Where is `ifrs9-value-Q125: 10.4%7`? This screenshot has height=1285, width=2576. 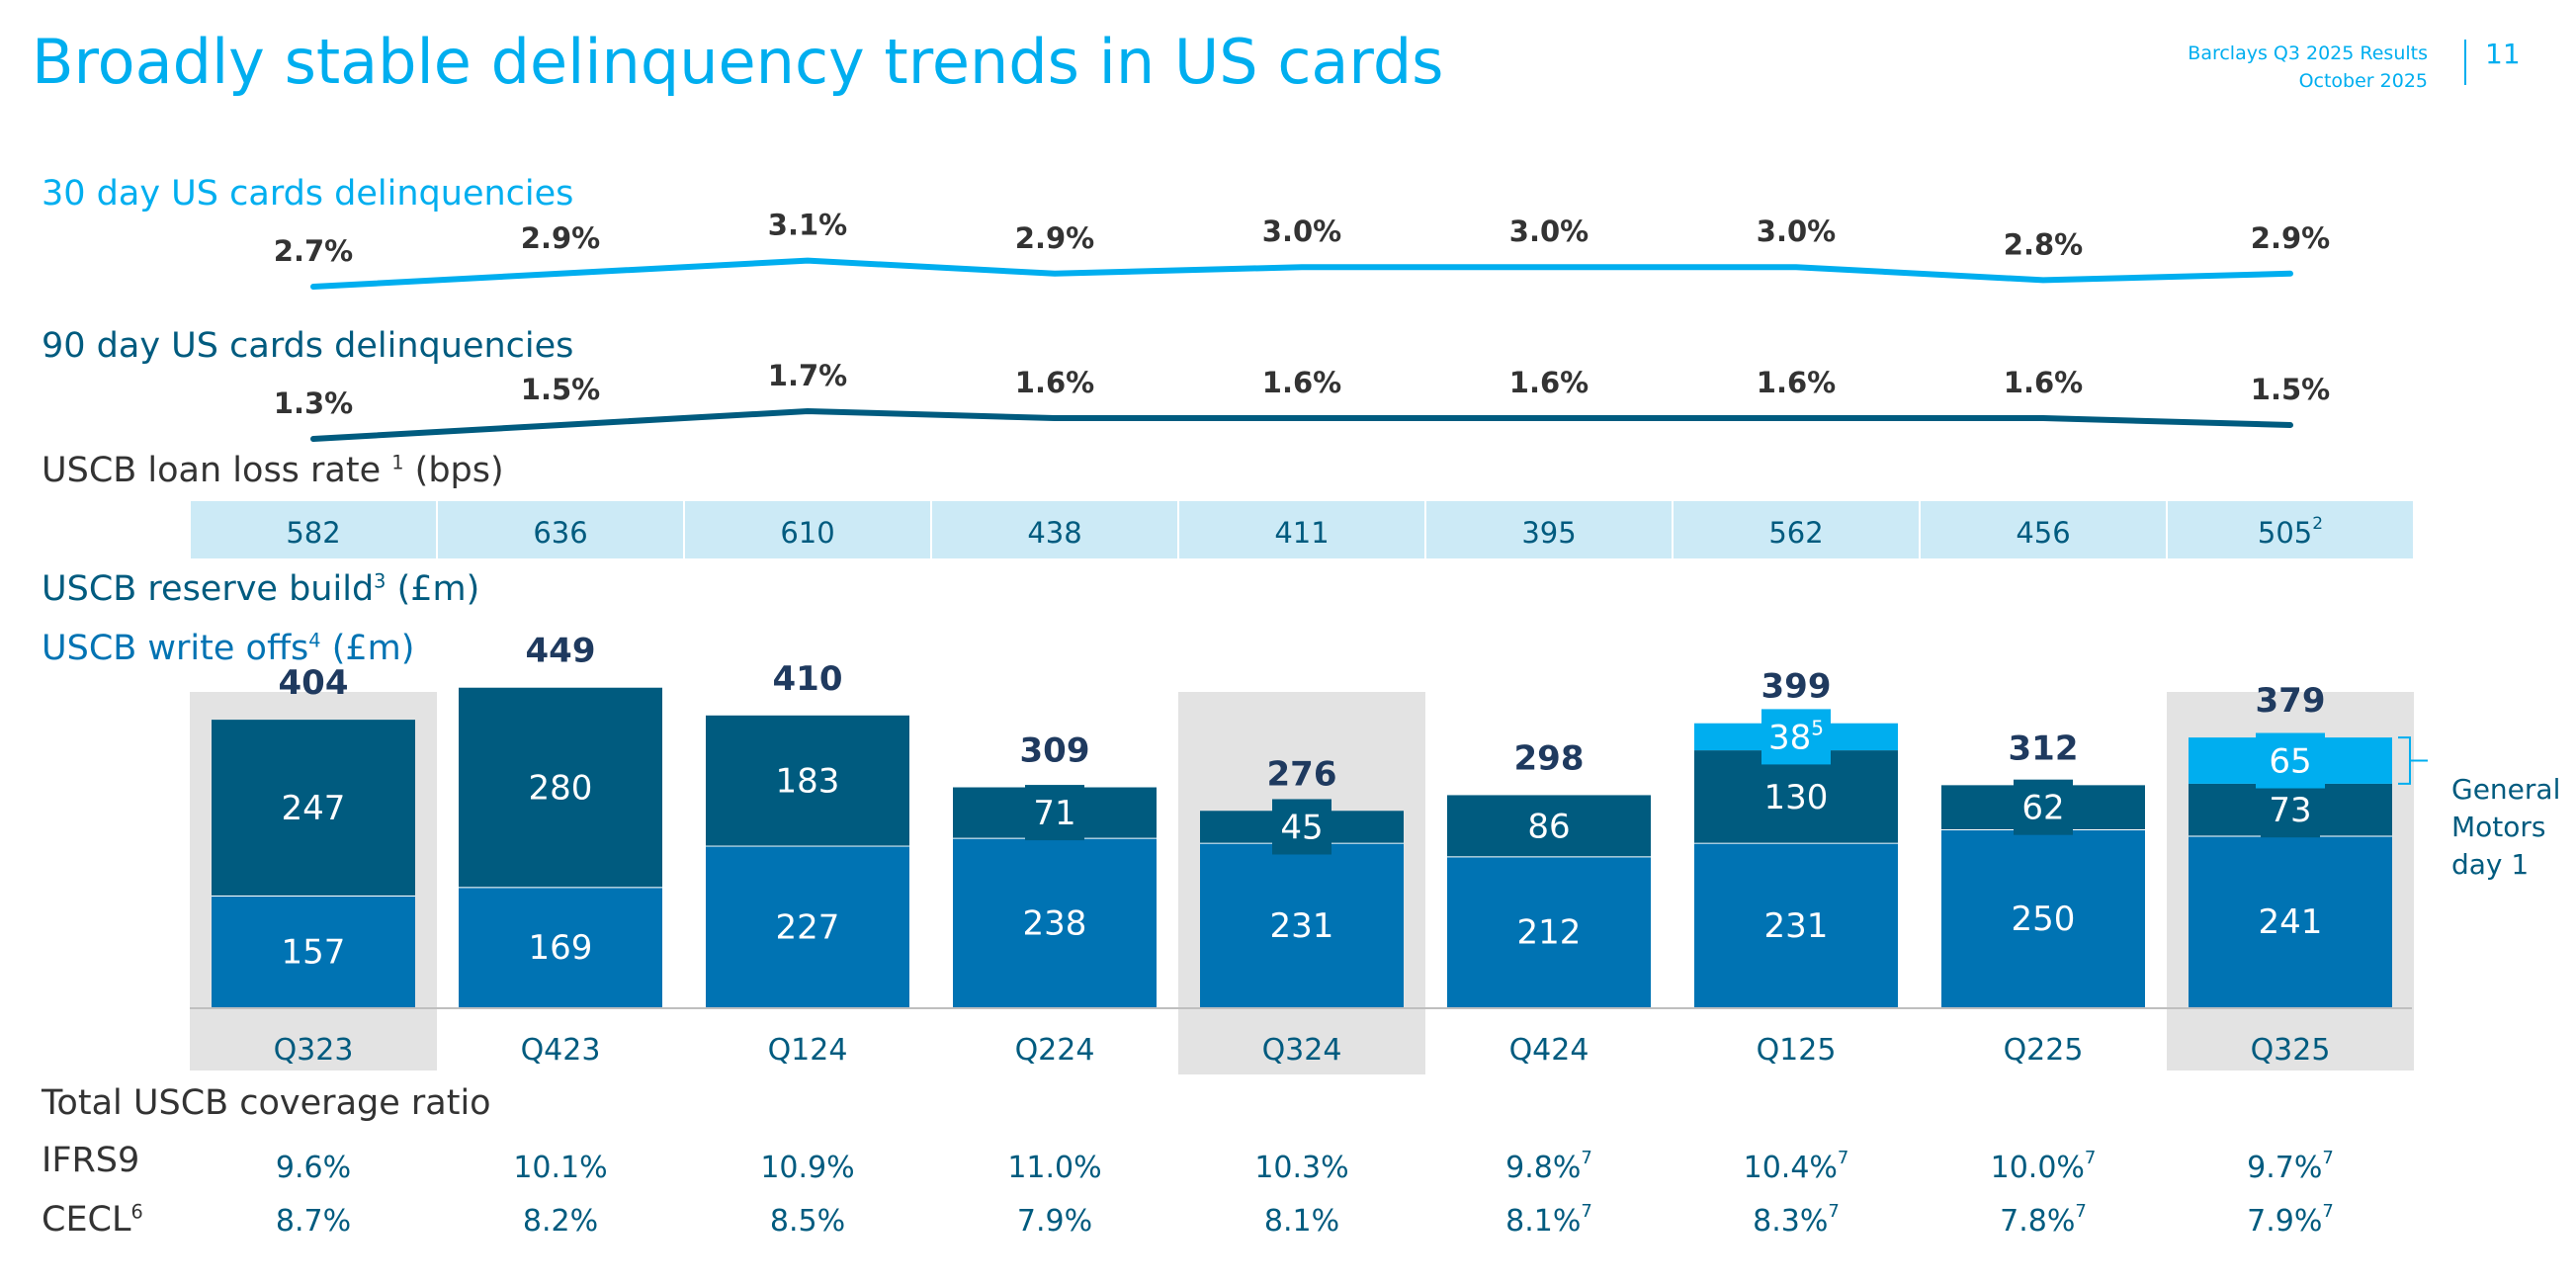
ifrs9-value-Q125: 10.4%7 is located at coordinates (1796, 1166).